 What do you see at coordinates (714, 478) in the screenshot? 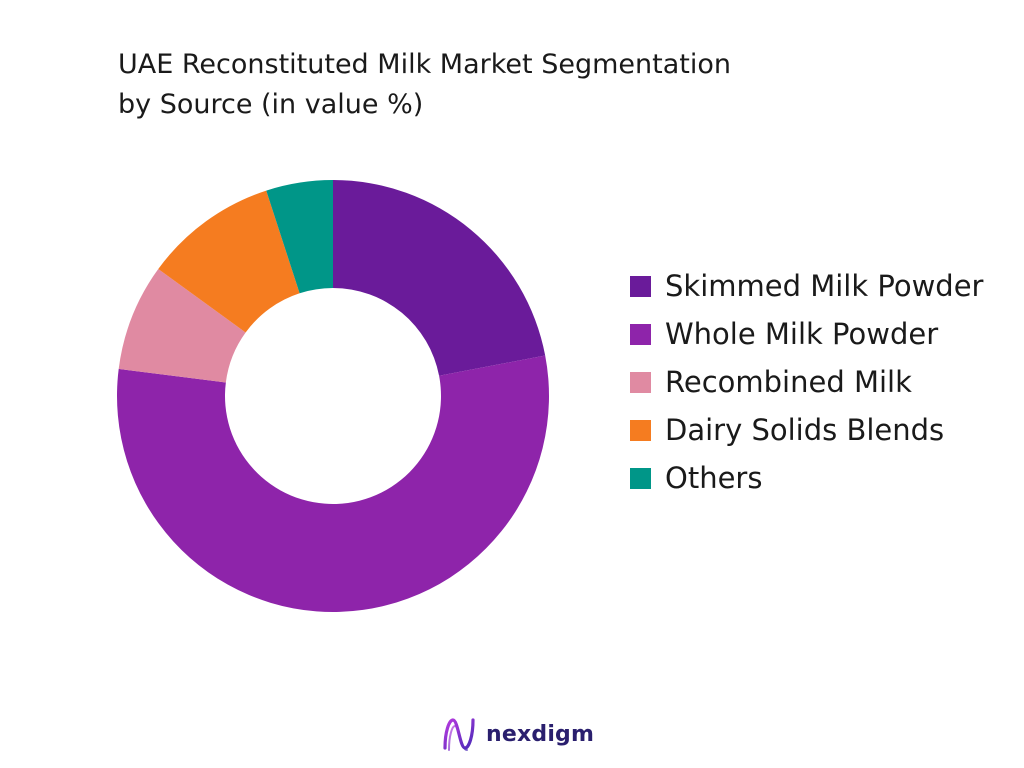
I see `legend-label: Others` at bounding box center [714, 478].